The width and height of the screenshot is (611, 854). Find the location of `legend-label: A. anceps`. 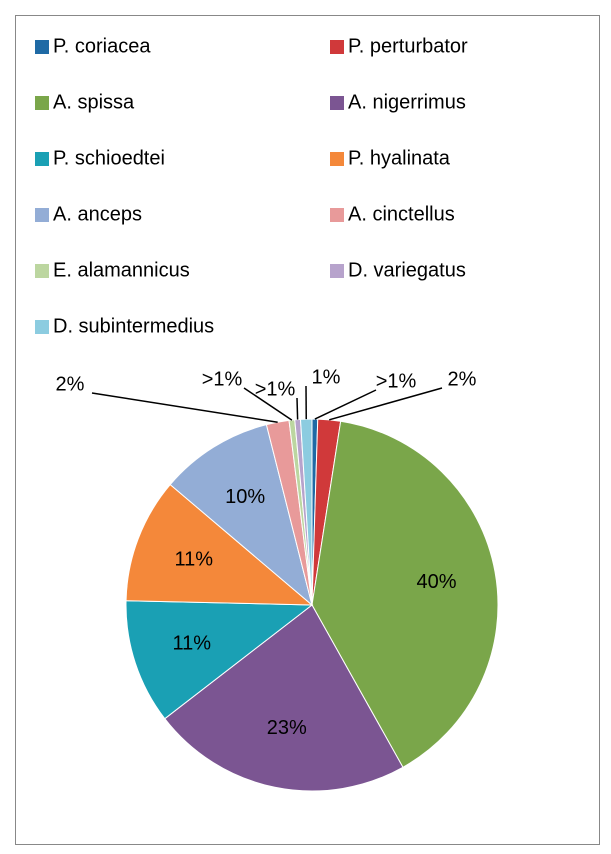

legend-label: A. anceps is located at coordinates (97, 214).